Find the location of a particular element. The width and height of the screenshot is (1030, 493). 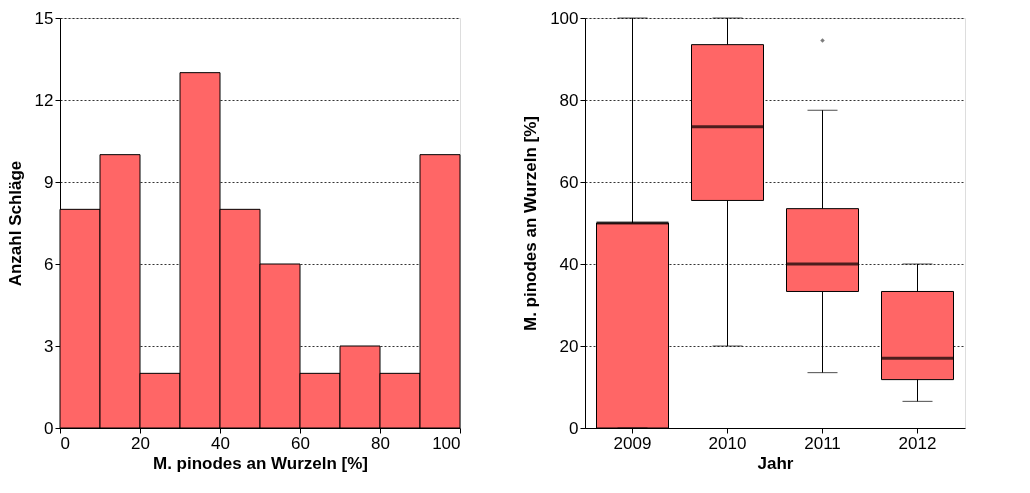

x-tick-label: 100 is located at coordinates (446, 443).